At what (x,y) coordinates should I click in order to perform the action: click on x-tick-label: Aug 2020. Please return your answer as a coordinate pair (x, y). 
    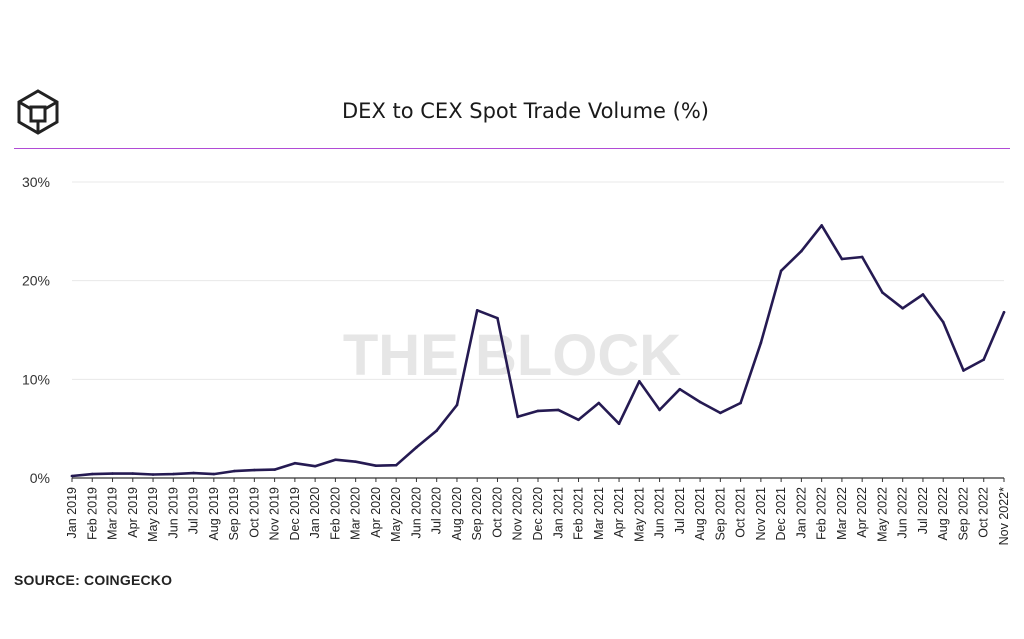
    Looking at the image, I should click on (457, 514).